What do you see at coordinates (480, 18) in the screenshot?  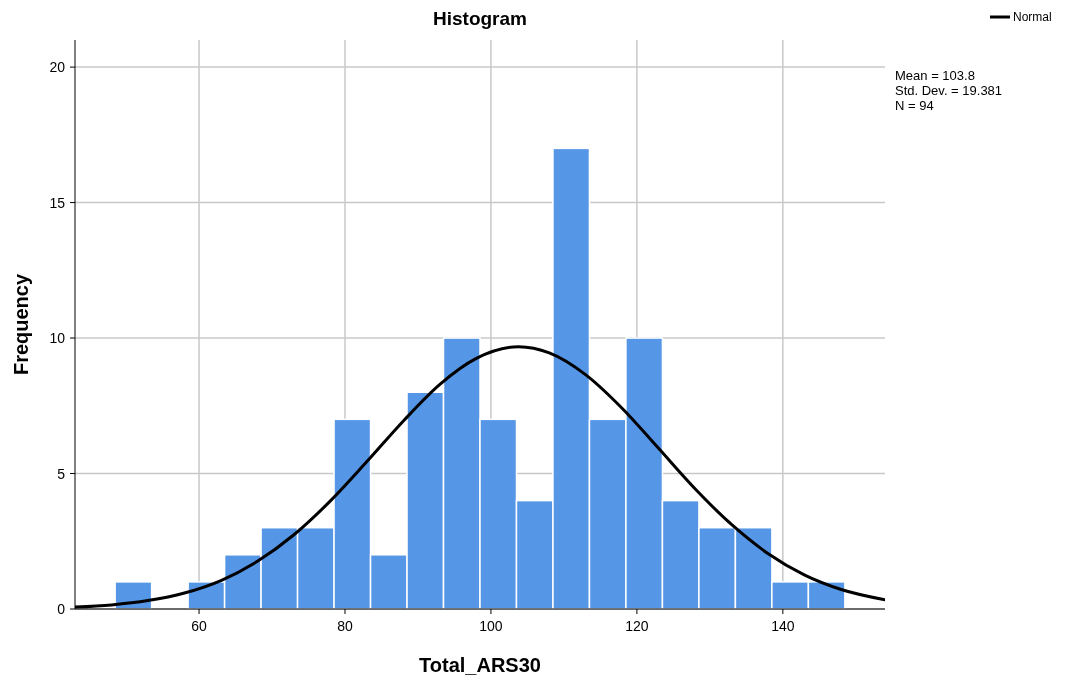 I see `chart-title: Histogram` at bounding box center [480, 18].